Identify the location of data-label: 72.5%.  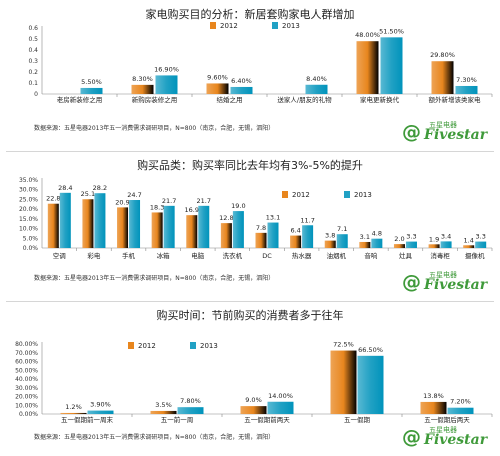
(343, 345).